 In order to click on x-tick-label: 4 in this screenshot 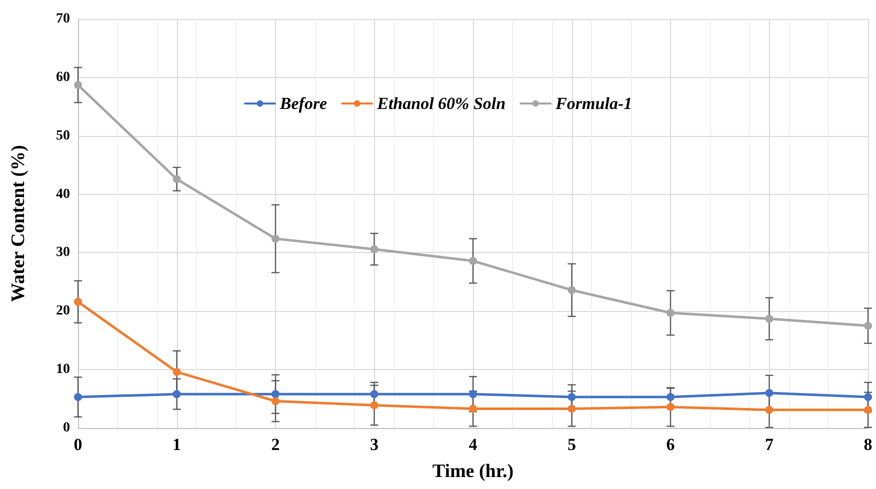, I will do `click(473, 444)`.